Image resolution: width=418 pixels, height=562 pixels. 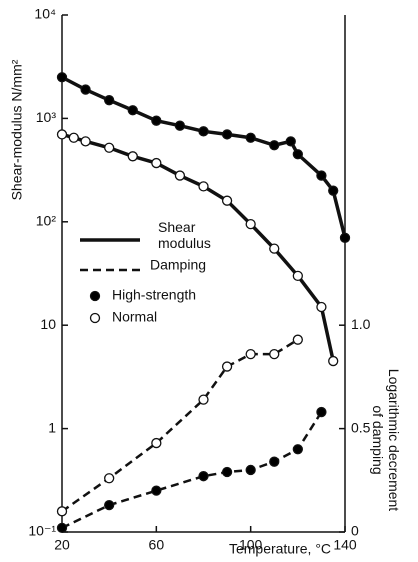 I want to click on y-tick-label: 10³, so click(x=46, y=117).